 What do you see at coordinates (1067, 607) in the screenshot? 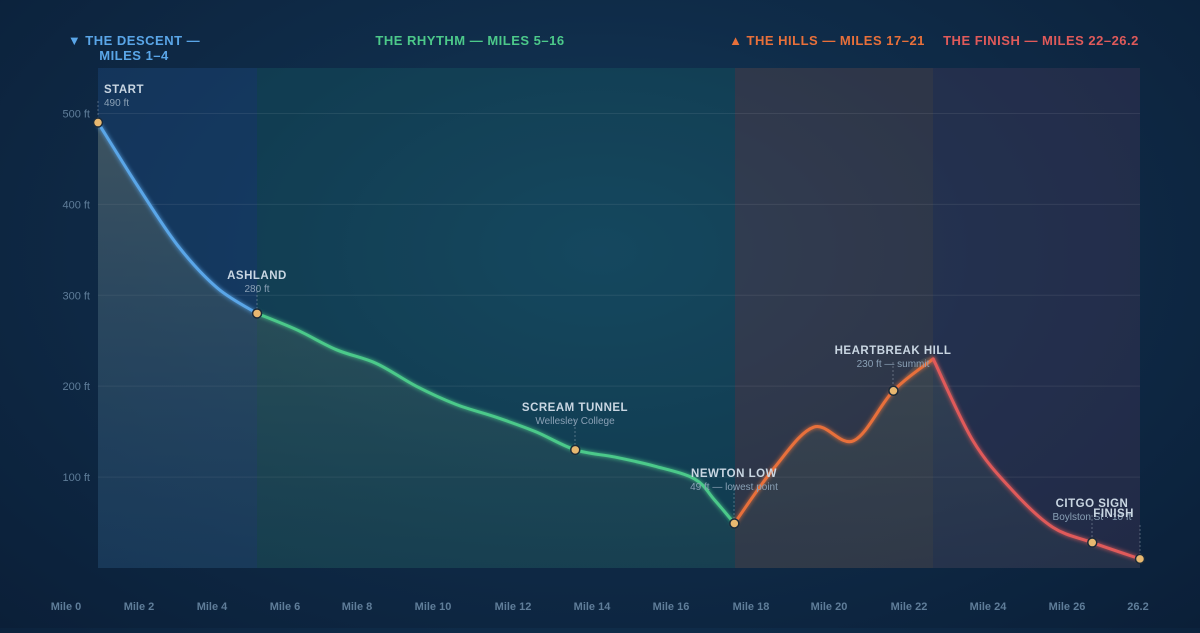
I see `x-tick-label: Mile 26` at bounding box center [1067, 607].